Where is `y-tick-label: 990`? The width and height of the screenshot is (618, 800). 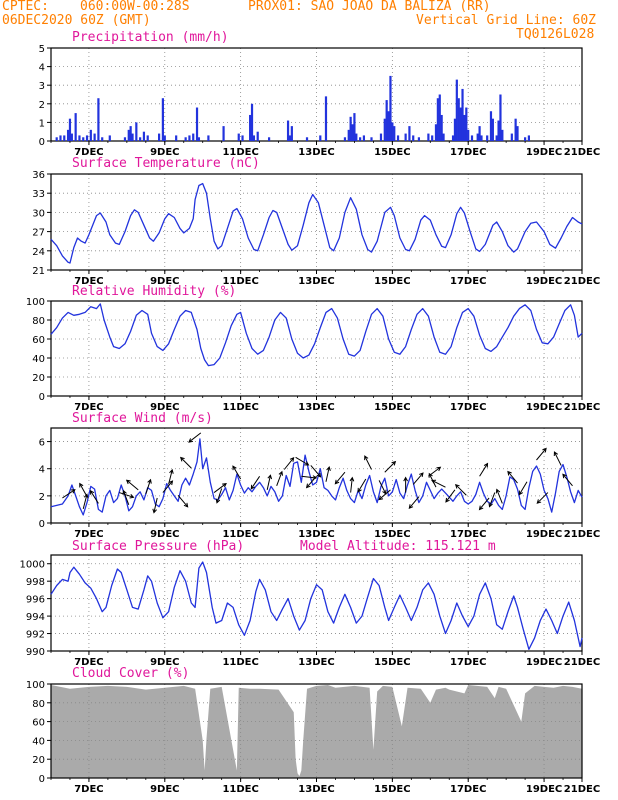 y-tick-label: 990 is located at coordinates (35, 652).